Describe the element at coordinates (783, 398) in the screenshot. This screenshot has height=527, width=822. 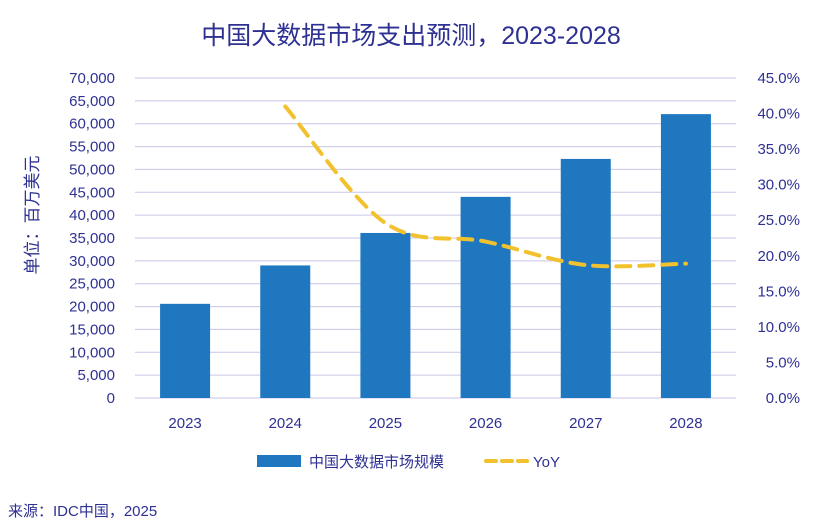
I see `right-tick-label: 0.0%` at that location.